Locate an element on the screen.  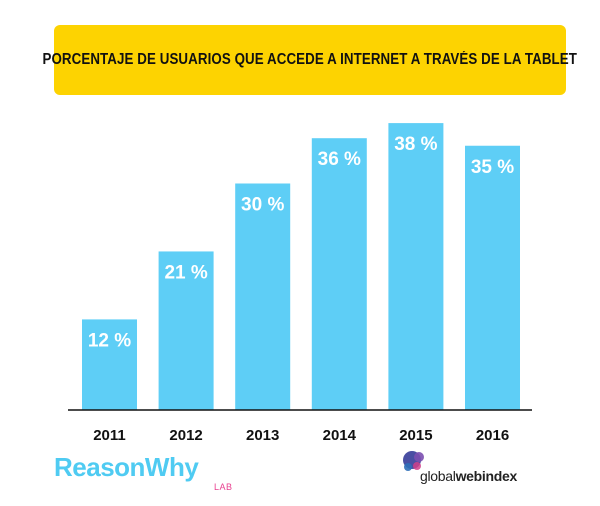
bar-value-label-2014: 36 % is located at coordinates (339, 159).